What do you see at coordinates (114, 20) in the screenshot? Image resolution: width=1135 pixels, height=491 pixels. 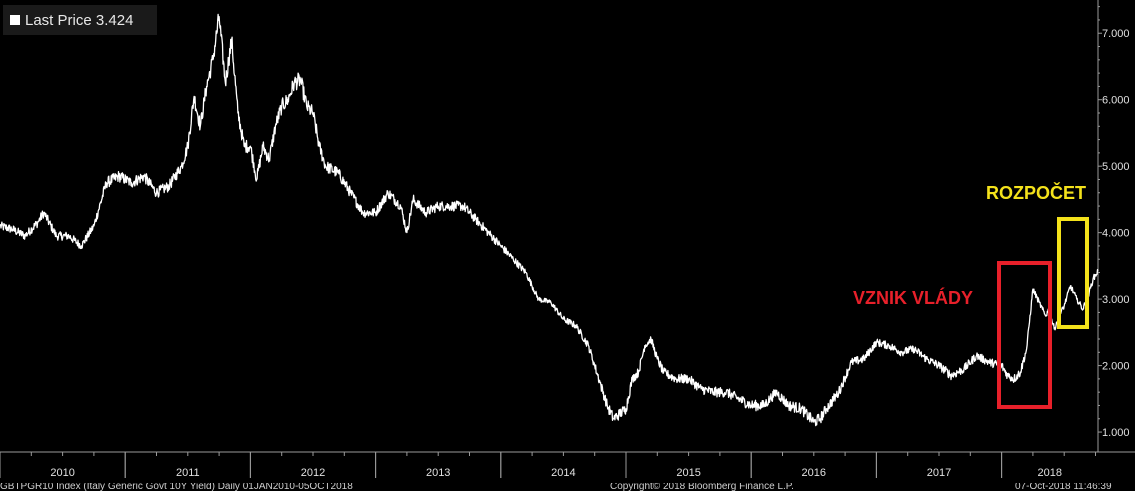 I see `legend-value: 3.424` at bounding box center [114, 20].